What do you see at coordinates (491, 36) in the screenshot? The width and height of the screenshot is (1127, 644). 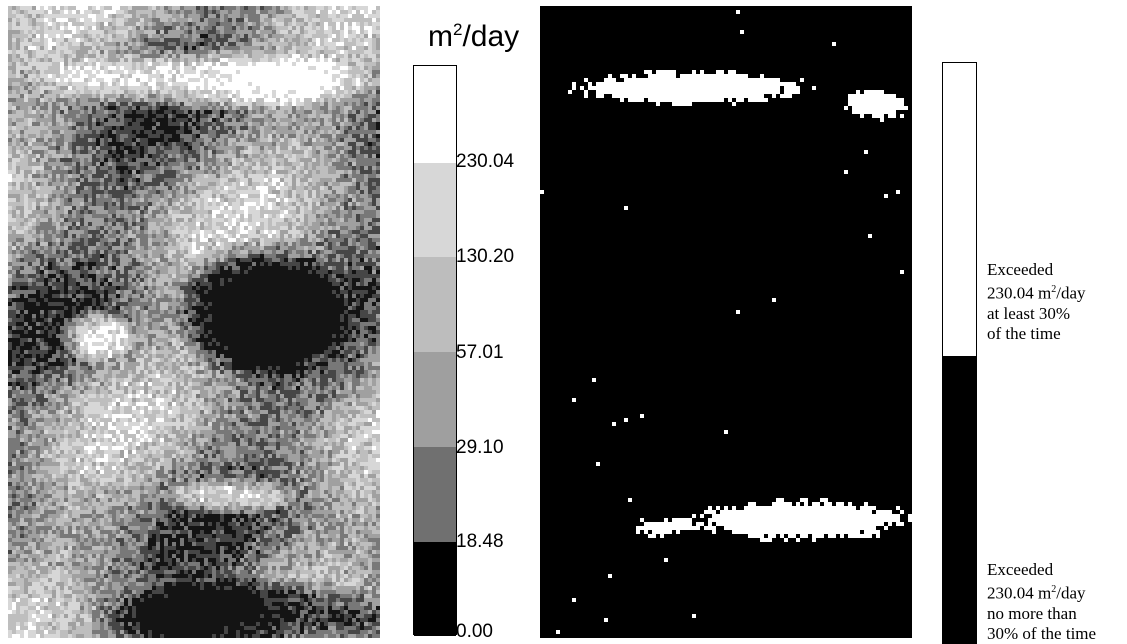 I see `unit-suffix: /day` at bounding box center [491, 36].